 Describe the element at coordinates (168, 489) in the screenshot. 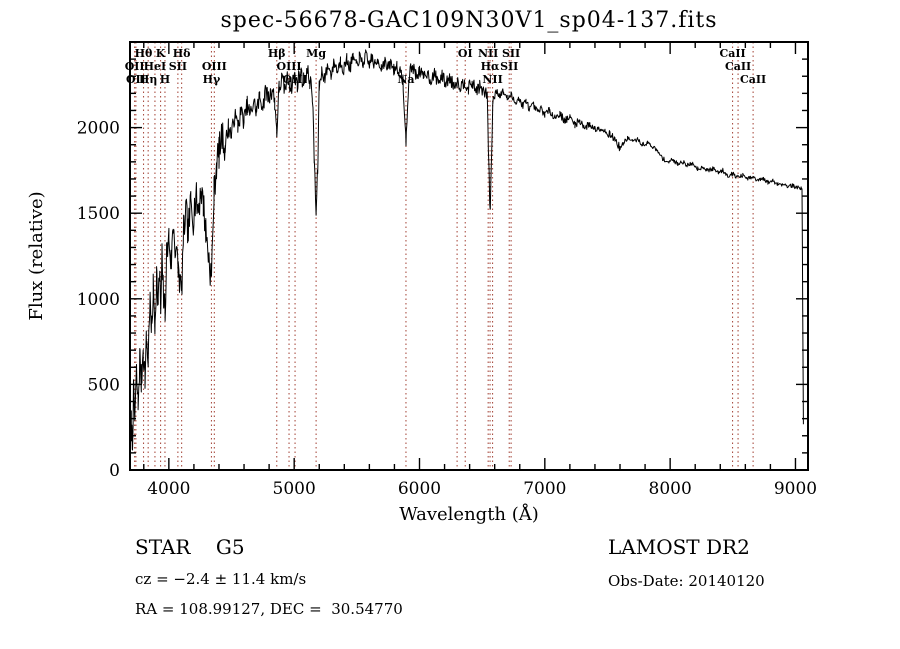

I see `x-tick-label: 4000` at that location.